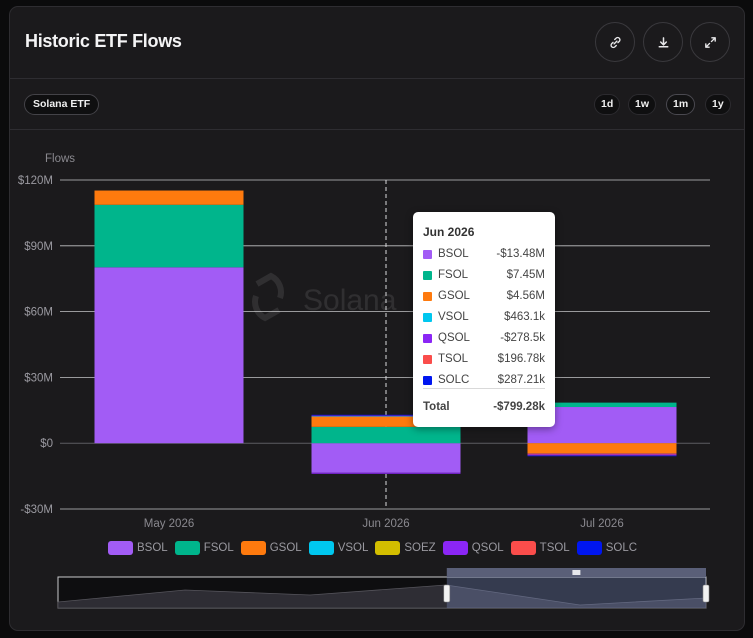  I want to click on y-axis-label: Flows, so click(60, 159).